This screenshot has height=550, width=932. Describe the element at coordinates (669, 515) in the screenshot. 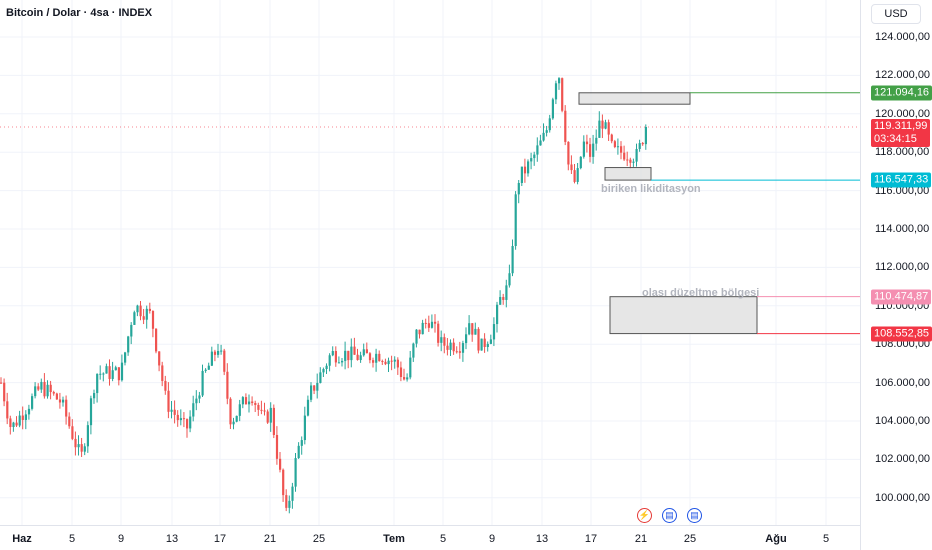

I see `us-flag-event-icon: ▤` at that location.